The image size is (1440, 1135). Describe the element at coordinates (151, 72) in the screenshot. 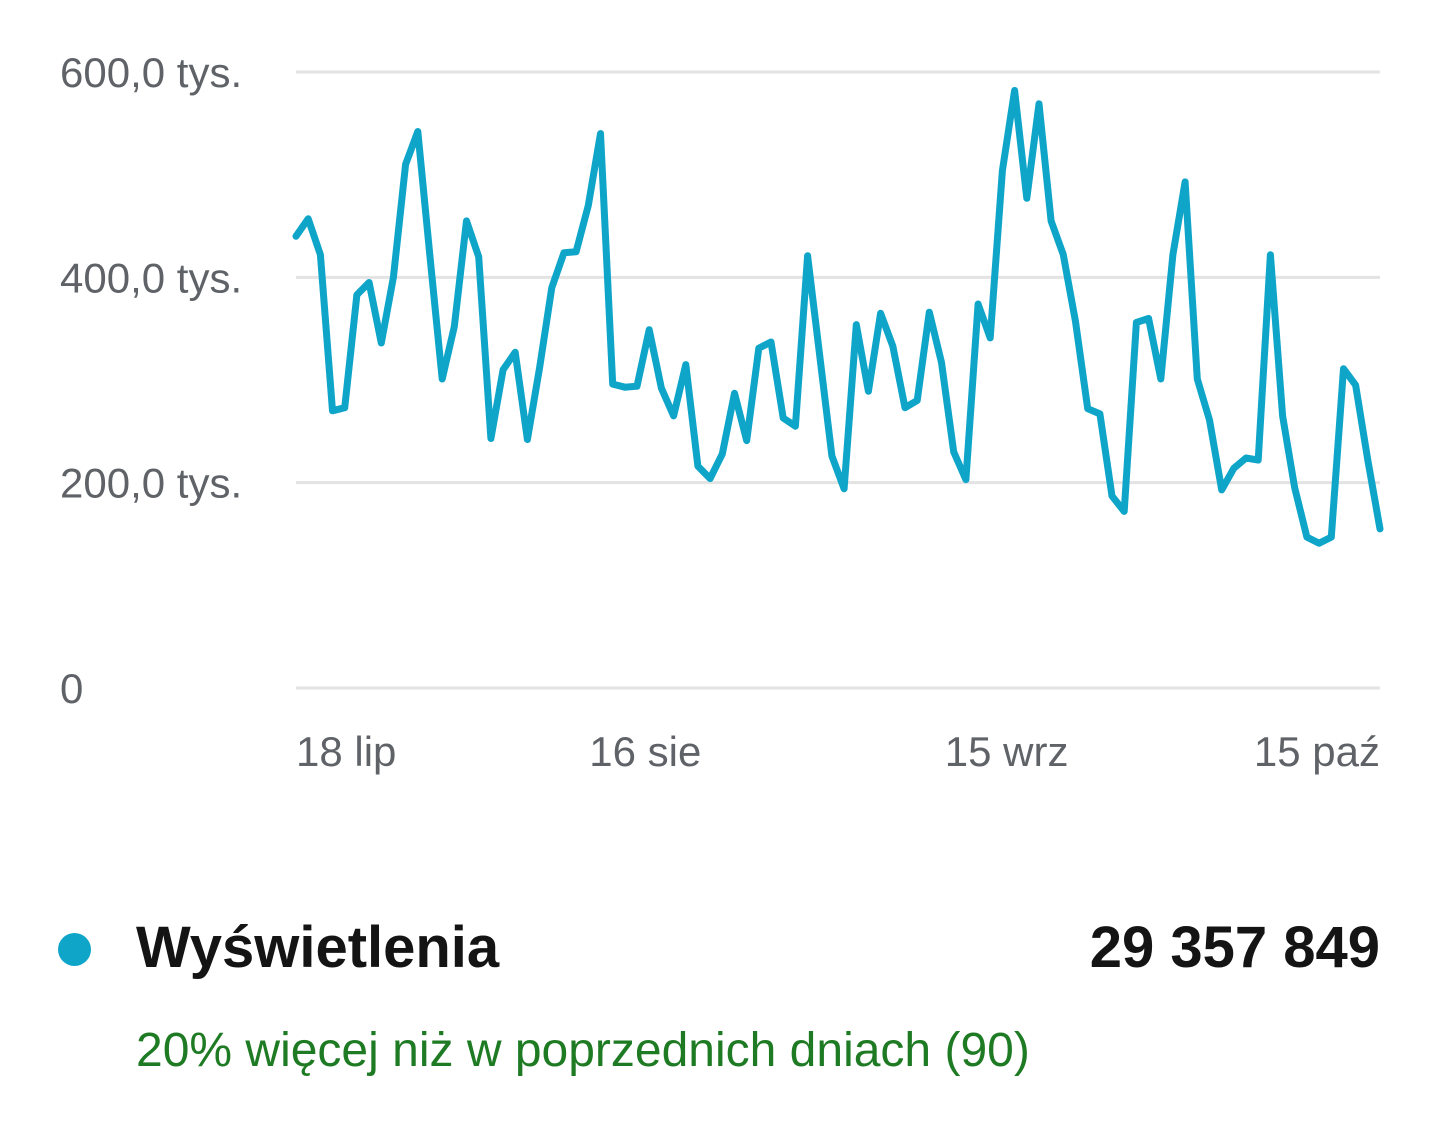

I see `y-tick-label: 600,0 tys.` at that location.